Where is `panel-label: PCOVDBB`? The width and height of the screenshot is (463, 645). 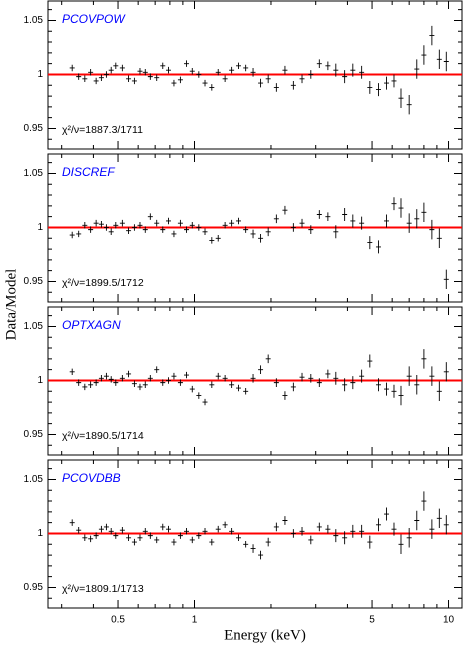
panel-label: PCOVDBB is located at coordinates (91, 478).